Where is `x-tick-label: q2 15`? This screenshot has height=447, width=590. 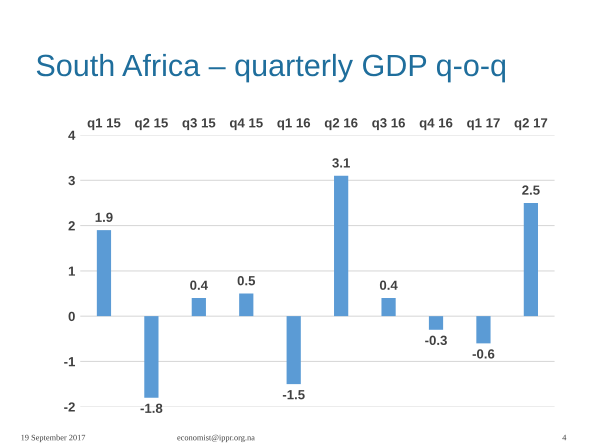 x-tick-label: q2 15 is located at coordinates (151, 124).